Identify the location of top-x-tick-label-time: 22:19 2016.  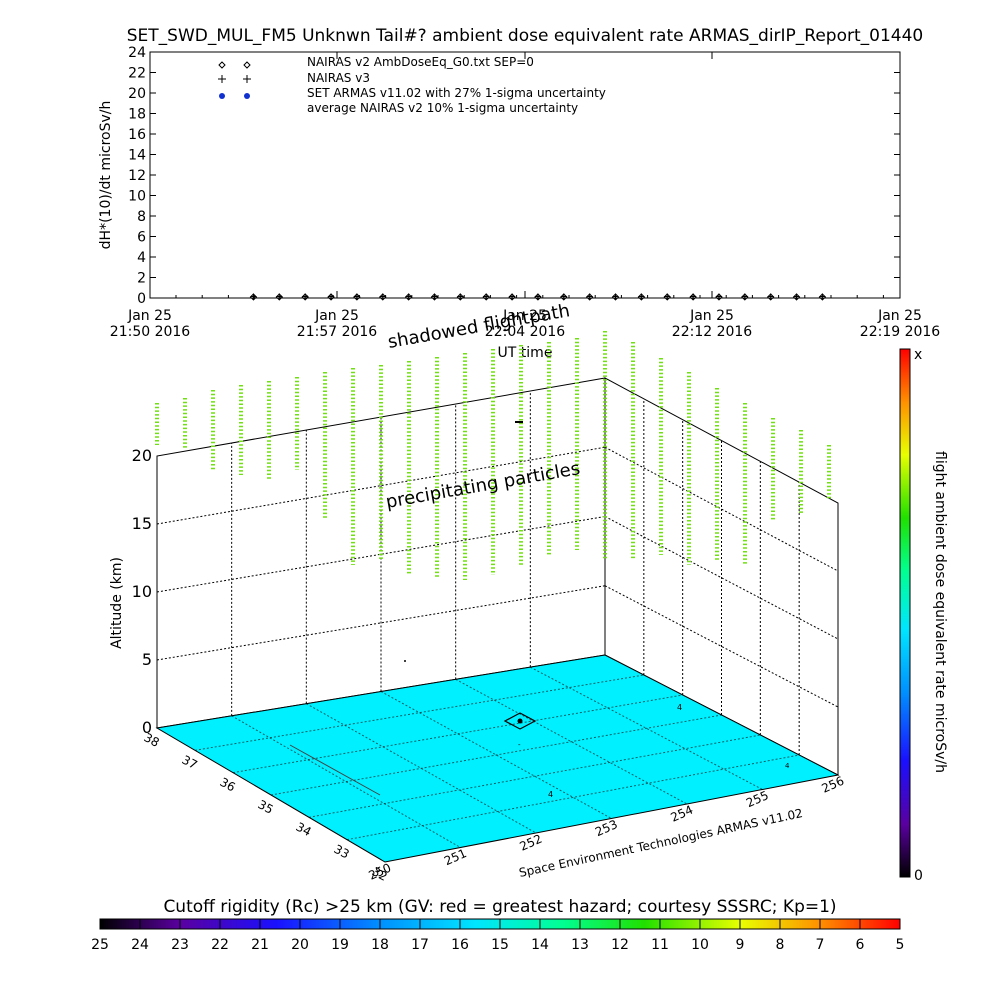
(900, 332).